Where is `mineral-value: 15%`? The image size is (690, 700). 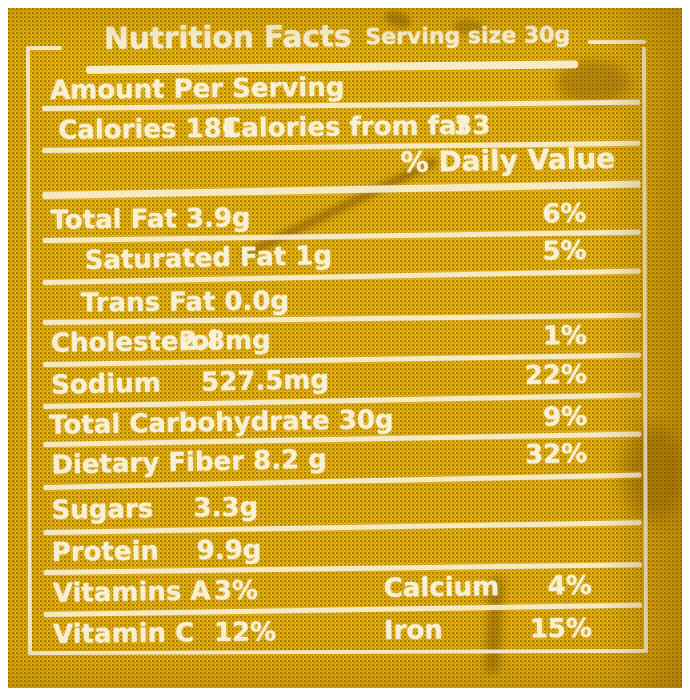
mineral-value: 15% is located at coordinates (561, 629).